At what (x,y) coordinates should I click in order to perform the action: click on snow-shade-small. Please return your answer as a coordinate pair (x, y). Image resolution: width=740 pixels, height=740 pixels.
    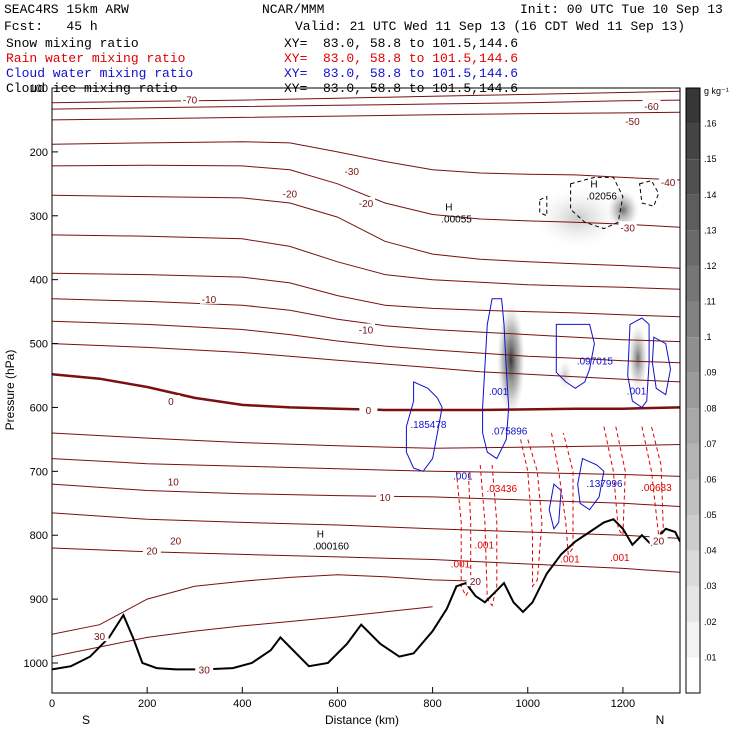
    Looking at the image, I should click on (565, 375).